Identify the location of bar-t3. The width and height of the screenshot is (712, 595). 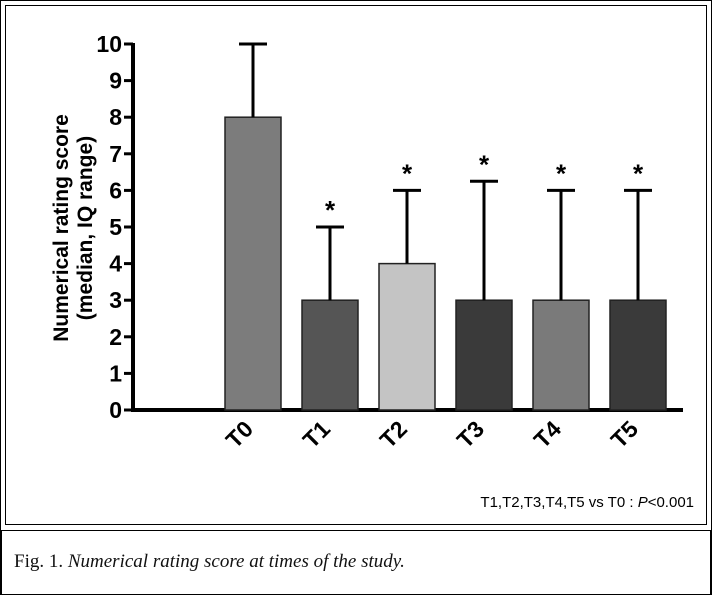
(484, 355).